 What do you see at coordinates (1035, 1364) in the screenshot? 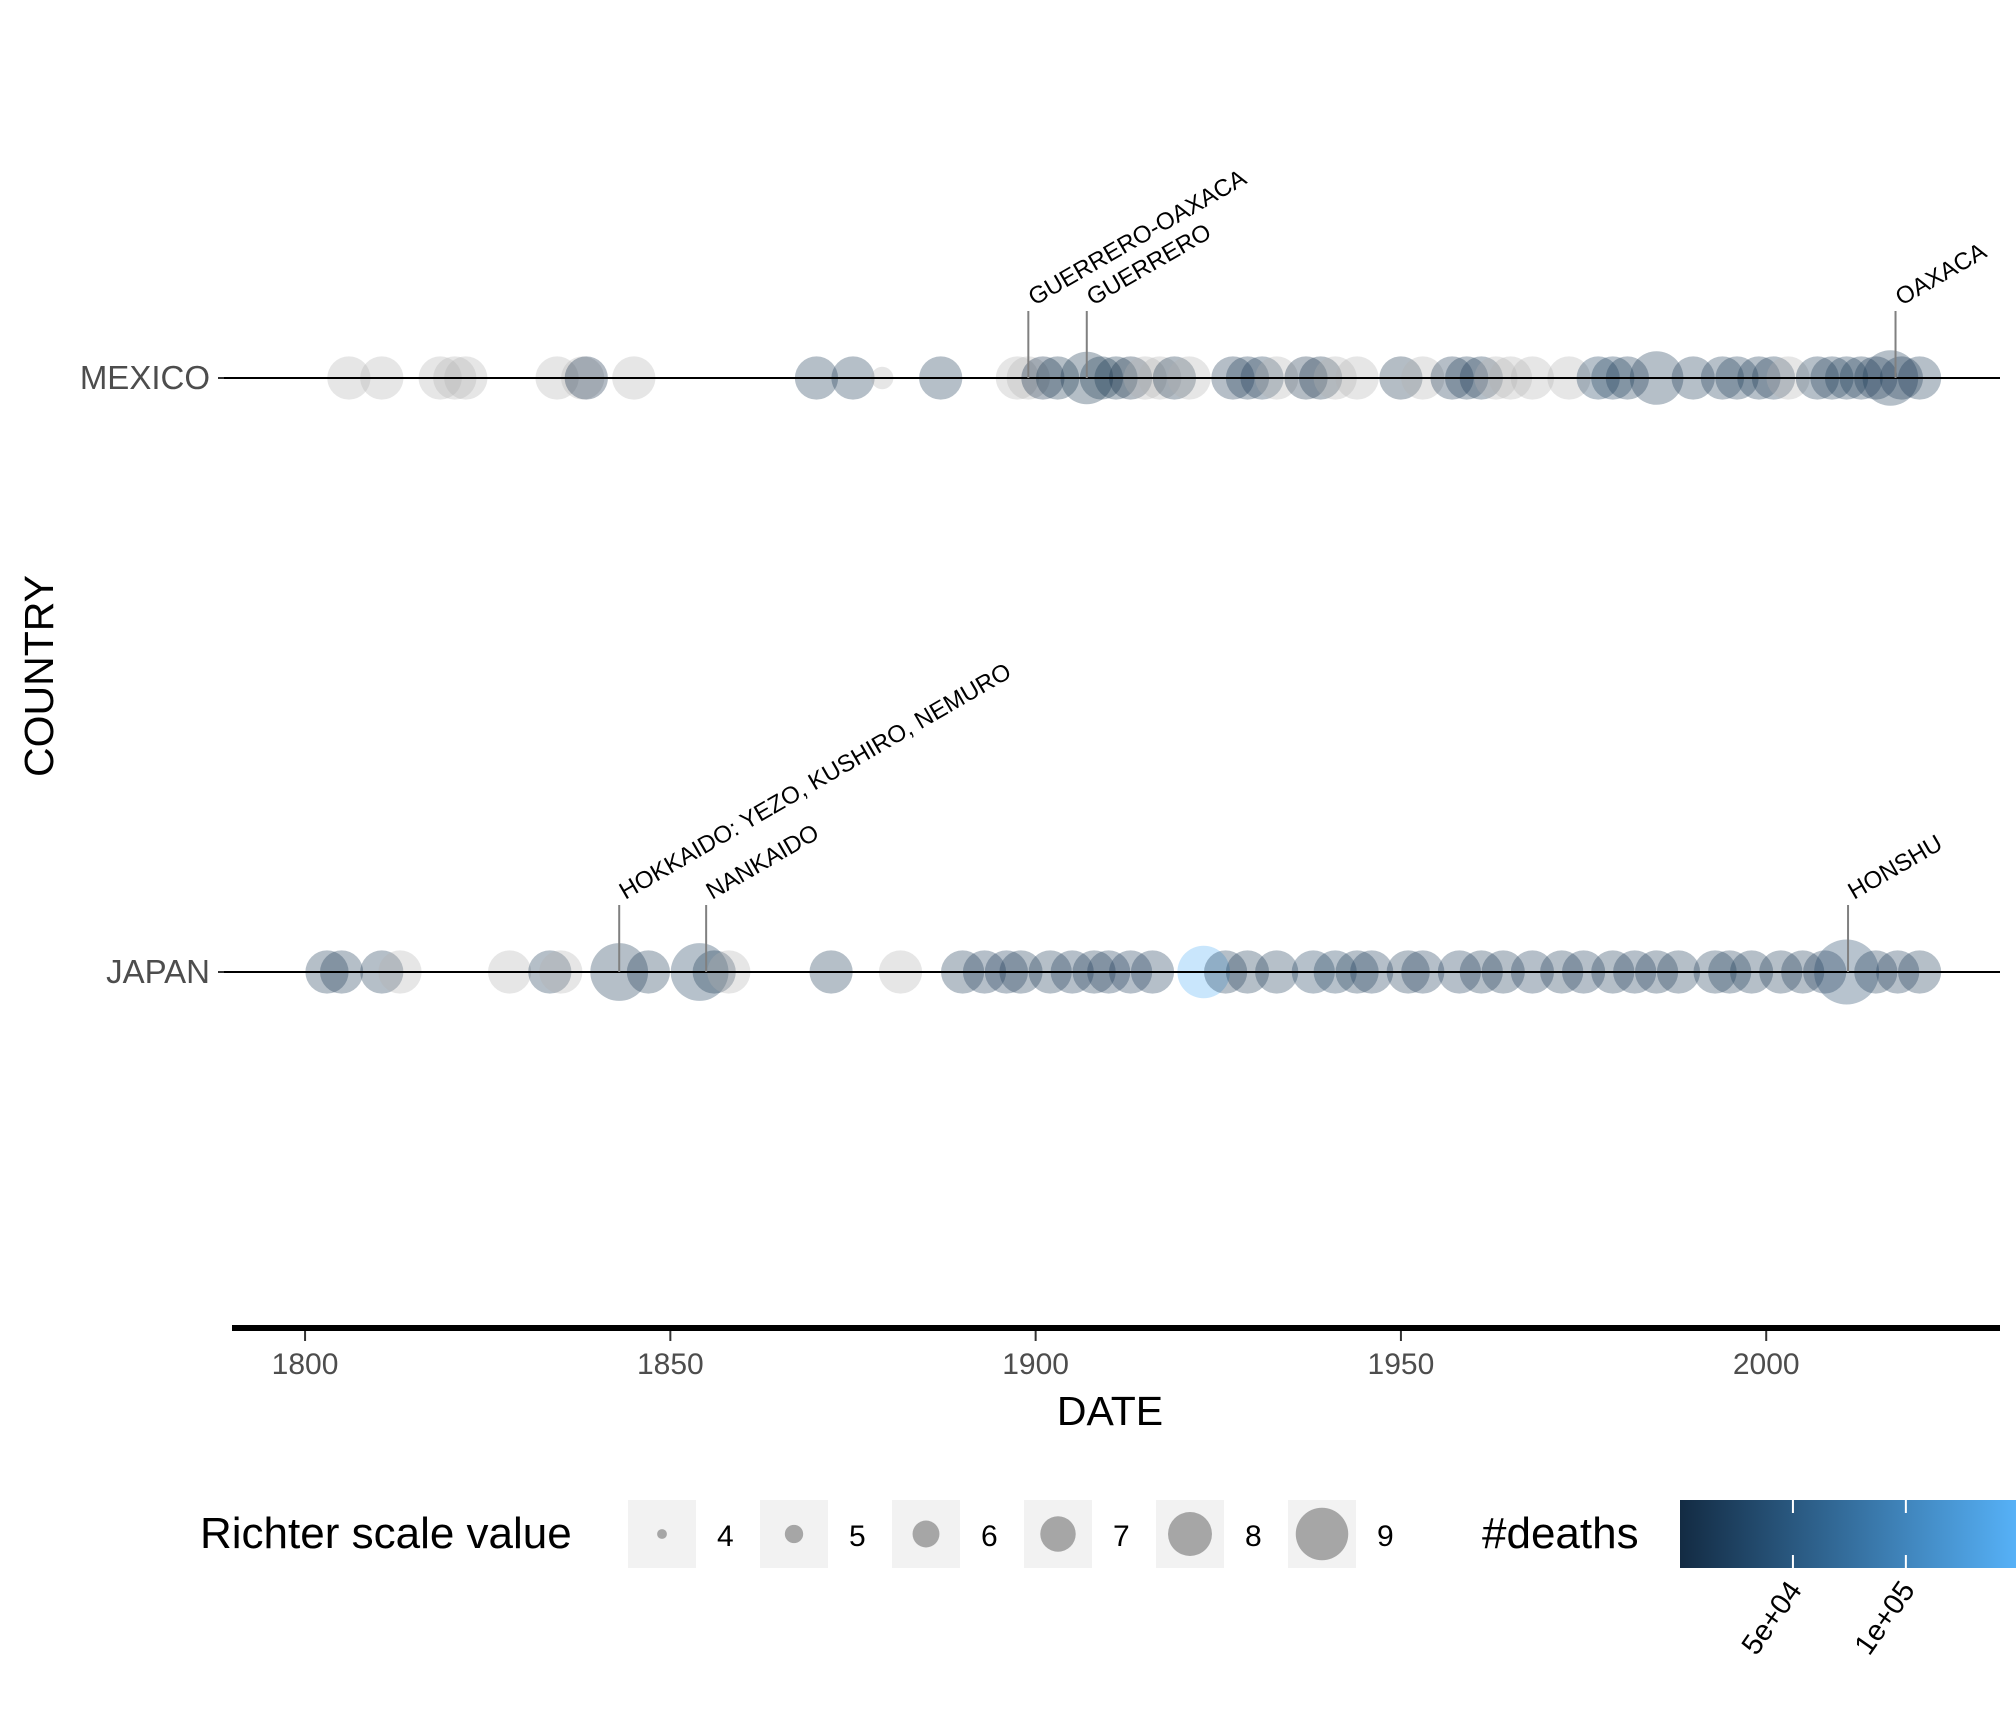
I see `x-tick-label: 1900` at bounding box center [1035, 1364].